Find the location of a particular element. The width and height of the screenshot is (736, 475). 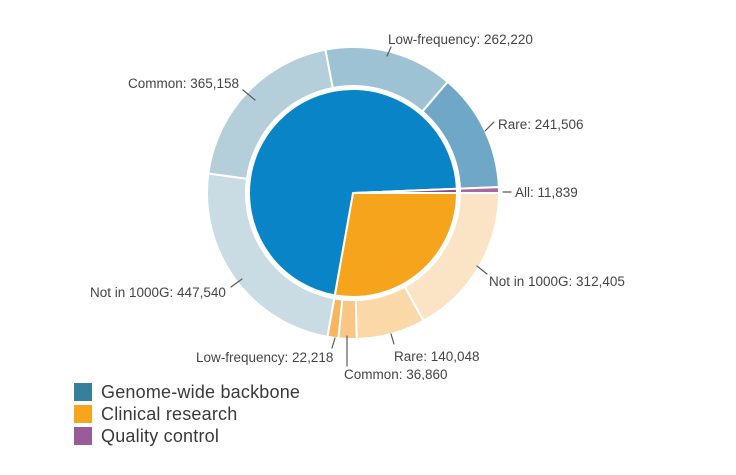

legend-label: Genome-wide backbone is located at coordinates (201, 392).